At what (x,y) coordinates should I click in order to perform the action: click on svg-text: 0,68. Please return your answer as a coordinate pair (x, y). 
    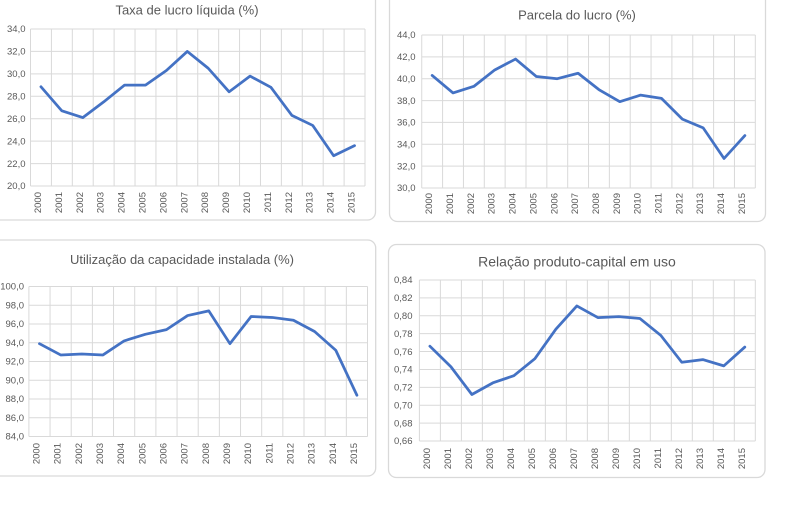
    Looking at the image, I should click on (403, 423).